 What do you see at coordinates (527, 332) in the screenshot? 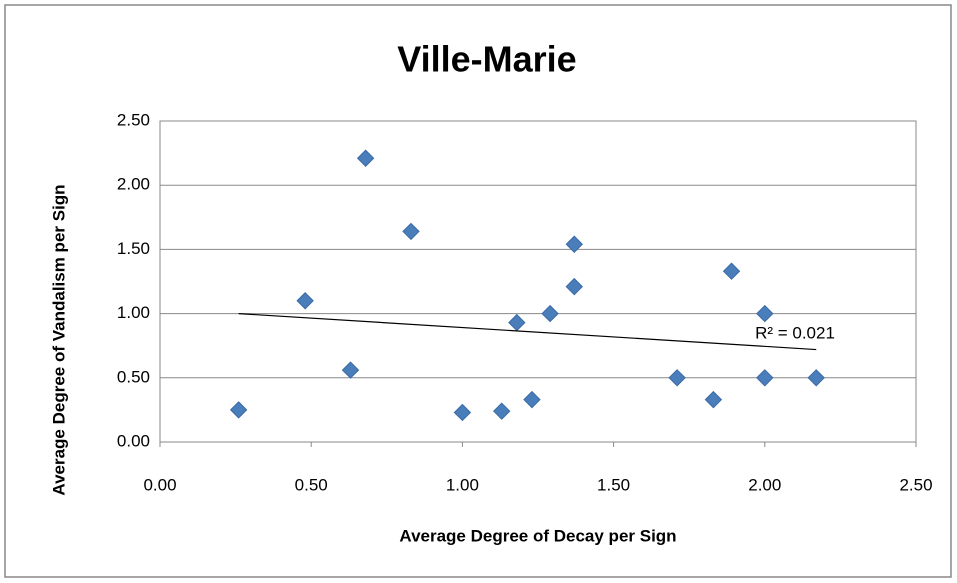
I see `trendline` at bounding box center [527, 332].